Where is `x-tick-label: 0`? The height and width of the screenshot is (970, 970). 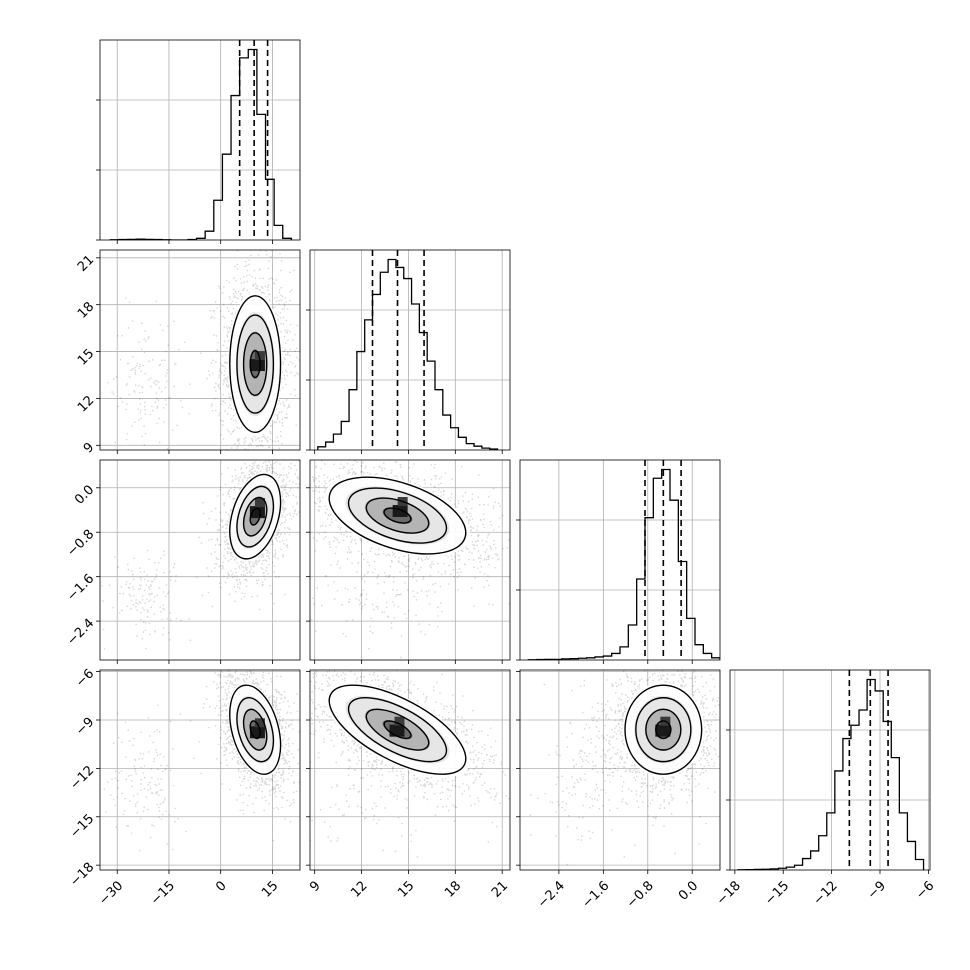 x-tick-label: 0 is located at coordinates (221, 886).